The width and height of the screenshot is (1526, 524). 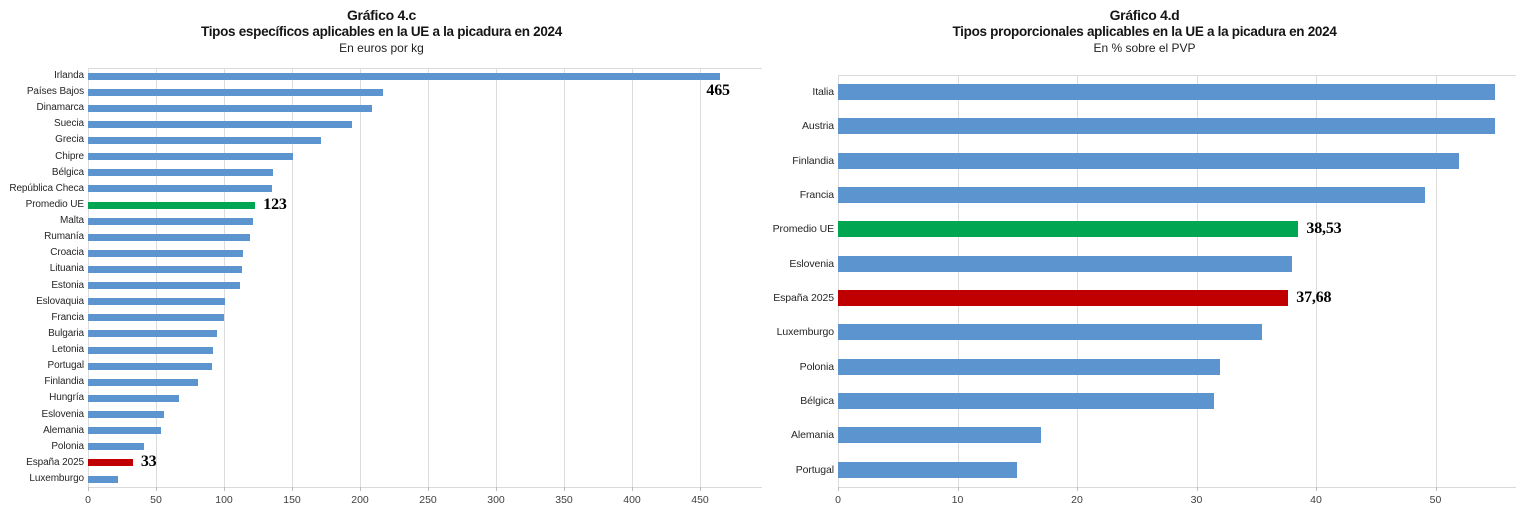 I want to click on plot-border-bottom, so click(x=425, y=488).